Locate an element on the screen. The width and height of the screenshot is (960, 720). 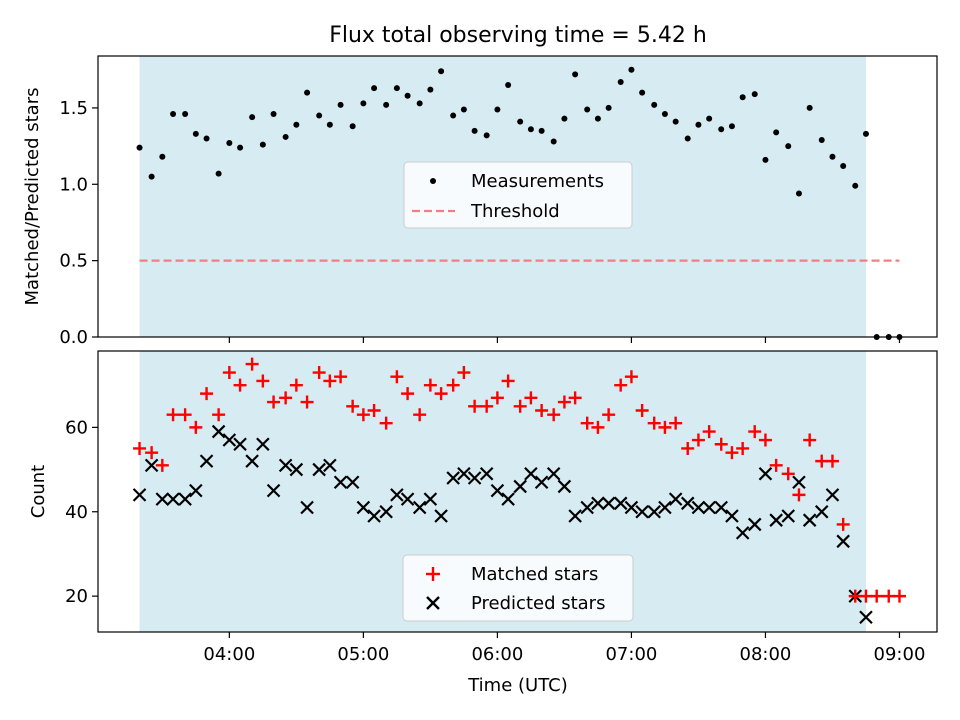
count-y-tick-label: 40 is located at coordinates (76, 512).